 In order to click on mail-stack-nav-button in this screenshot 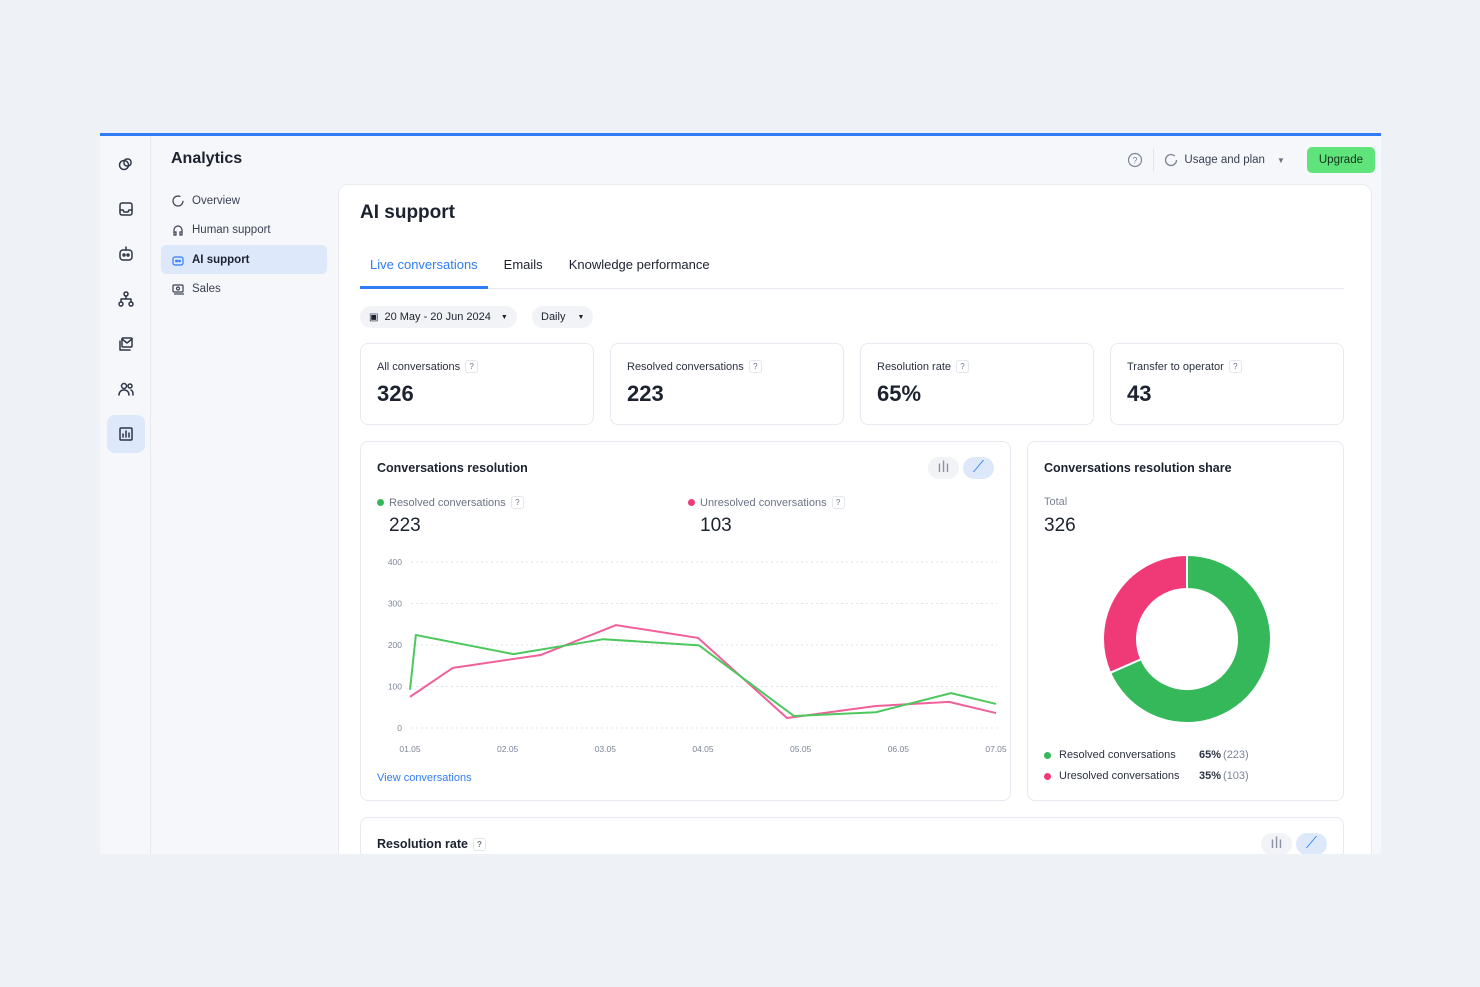, I will do `click(126, 344)`.